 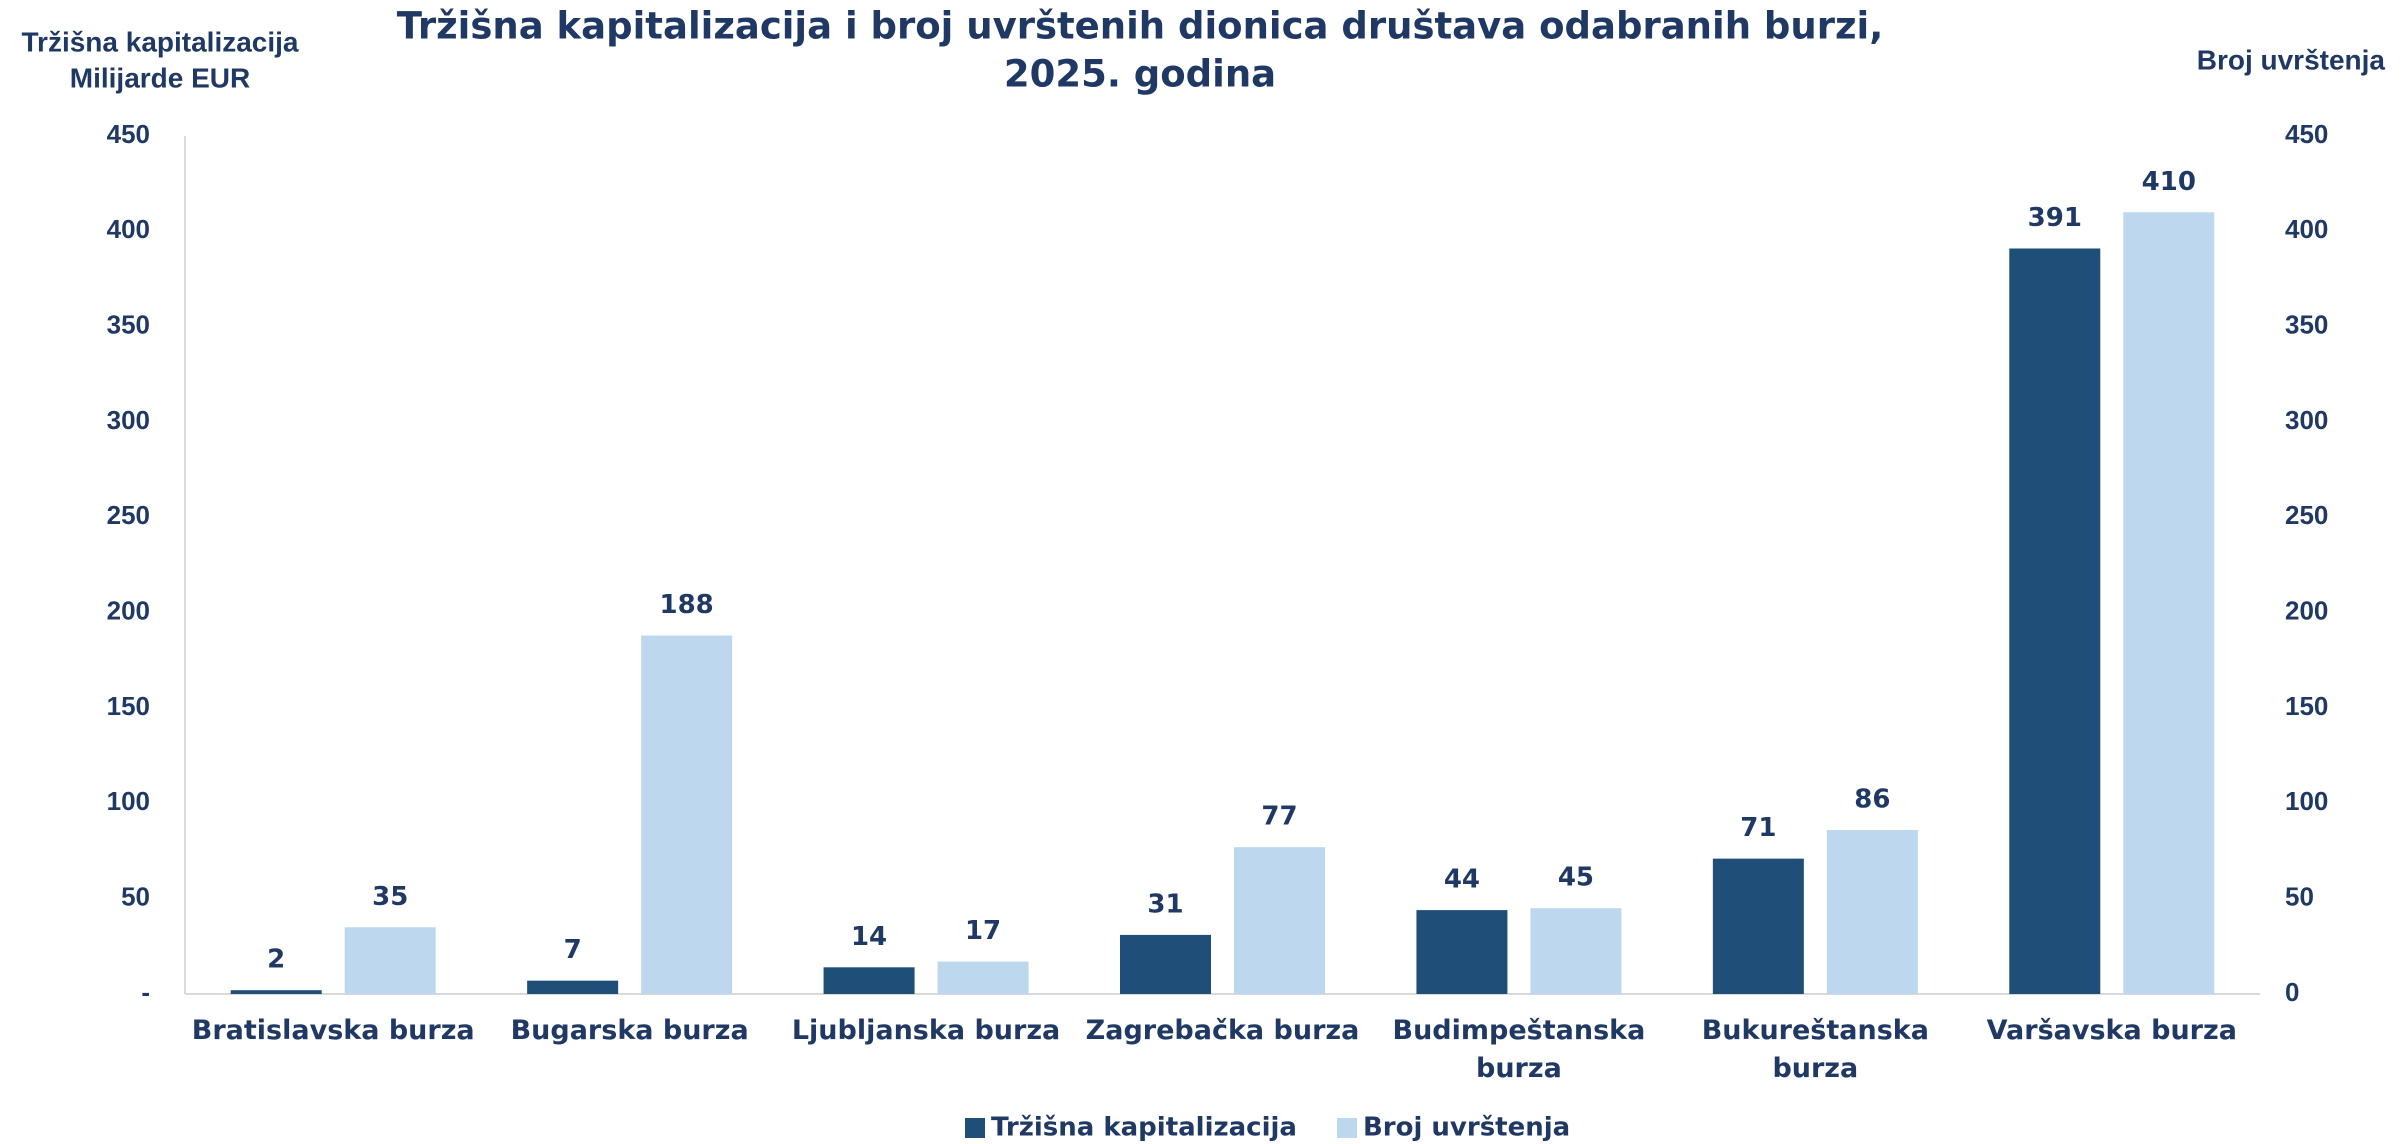 What do you see at coordinates (2306, 134) in the screenshot?
I see `y2-tick-label: 450` at bounding box center [2306, 134].